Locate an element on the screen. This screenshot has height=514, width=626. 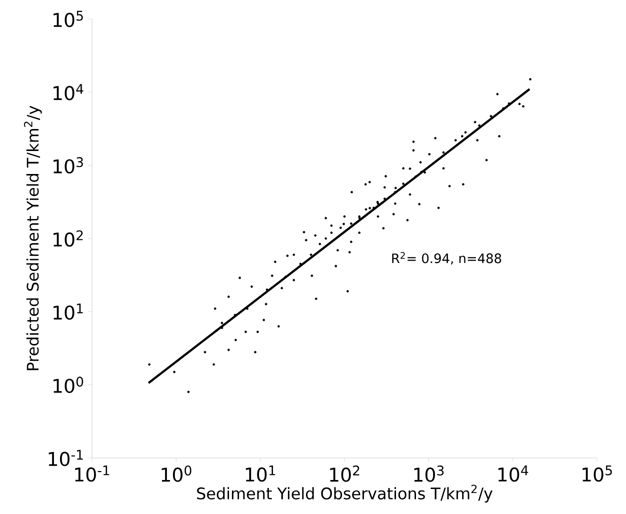
x-tick-label: 10$^{2}$ is located at coordinates (345, 474).